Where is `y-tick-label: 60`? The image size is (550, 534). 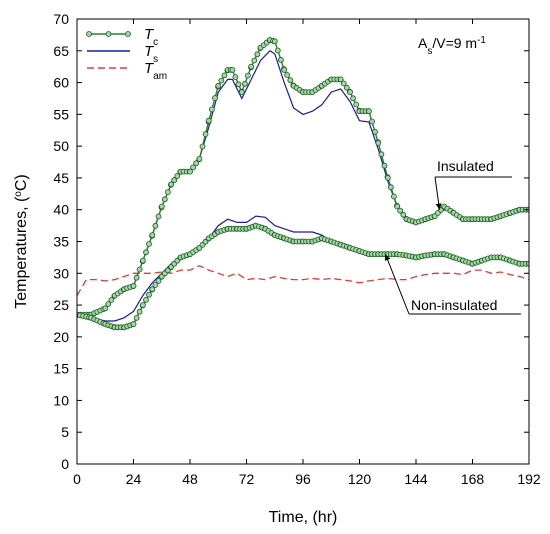 y-tick-label: 60 is located at coordinates (61, 83).